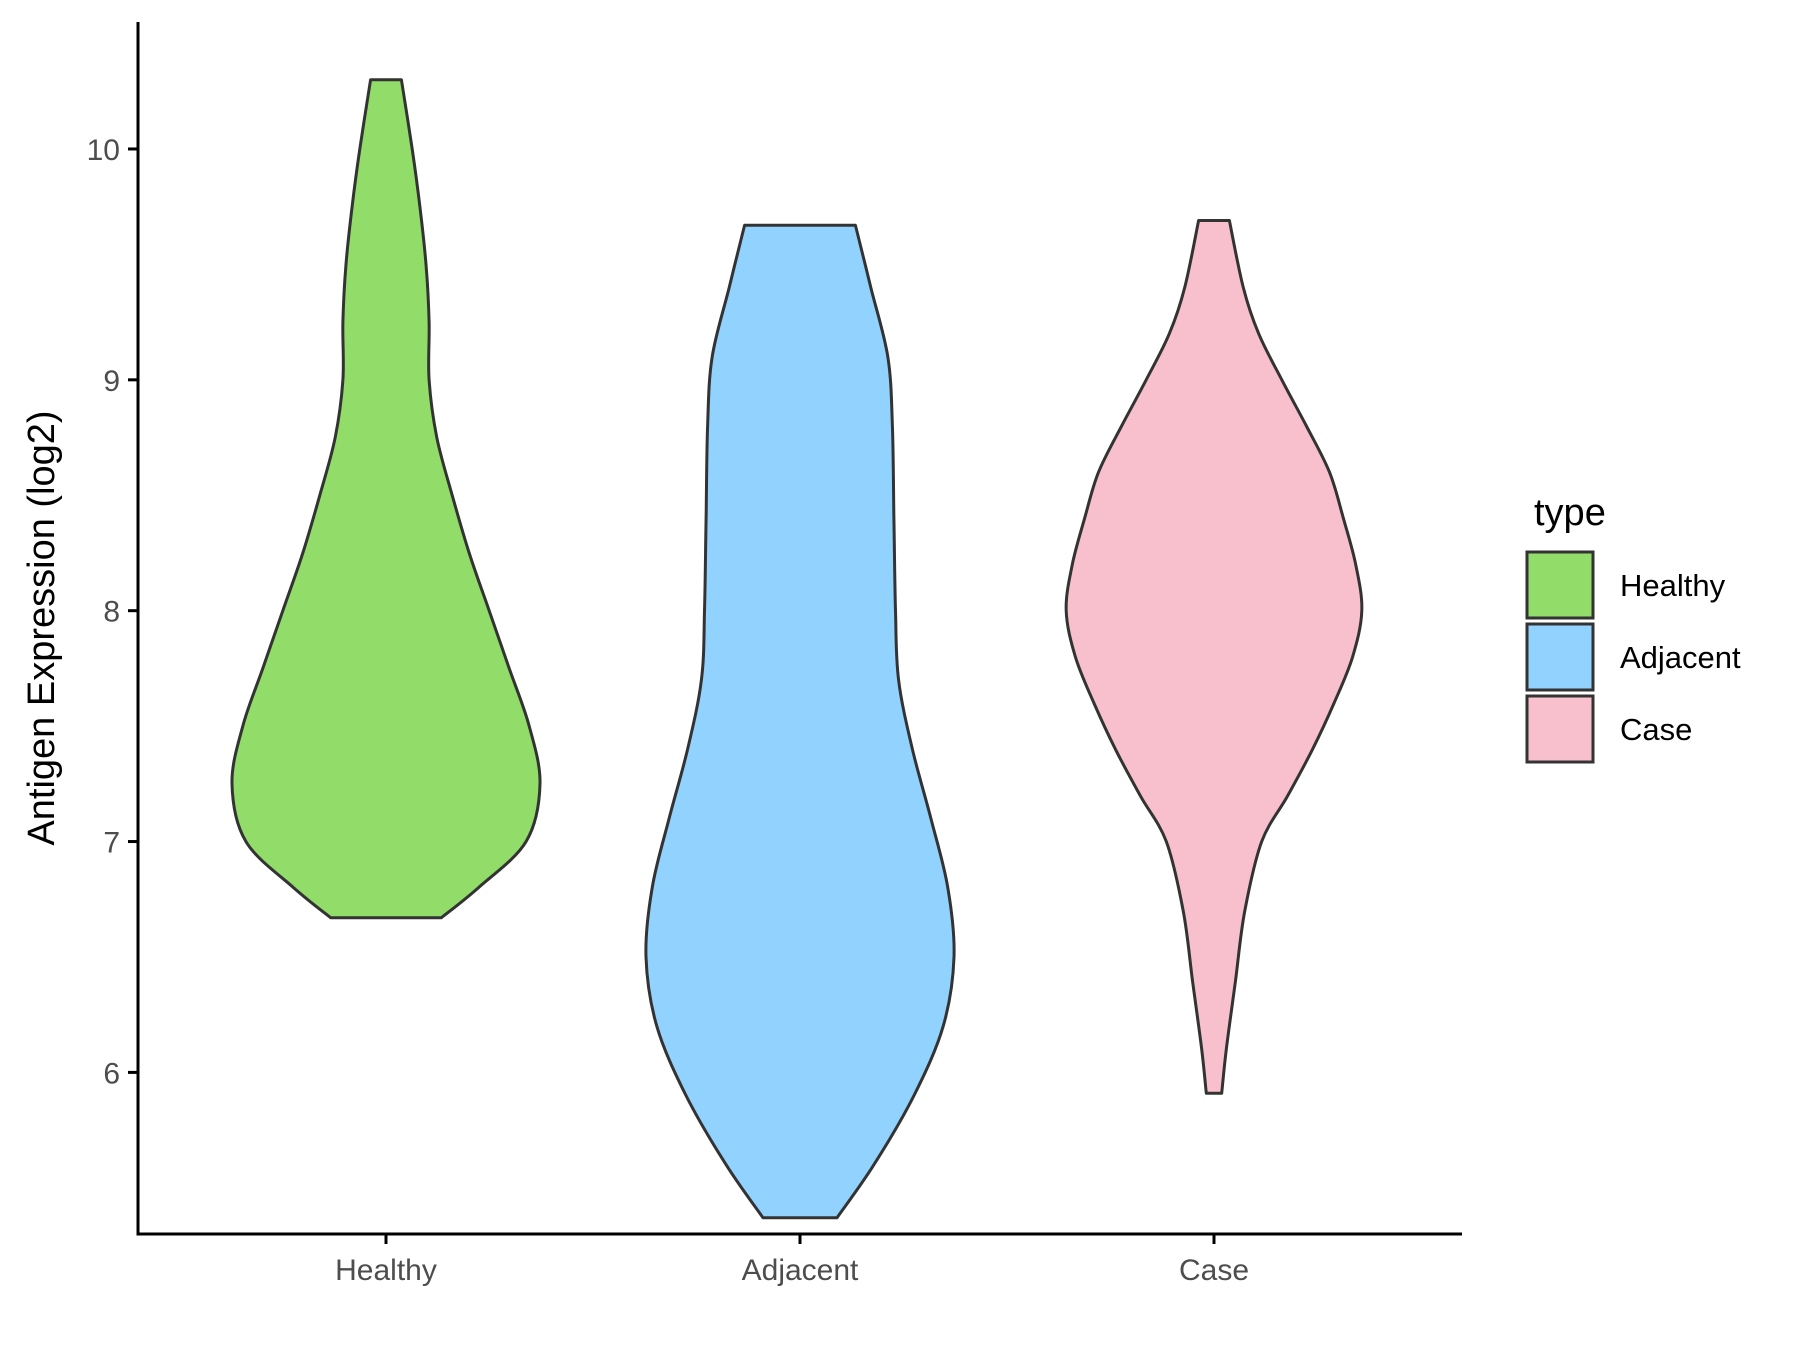  What do you see at coordinates (800, 1270) in the screenshot?
I see `x-tick-label-adjacent: Adjacent` at bounding box center [800, 1270].